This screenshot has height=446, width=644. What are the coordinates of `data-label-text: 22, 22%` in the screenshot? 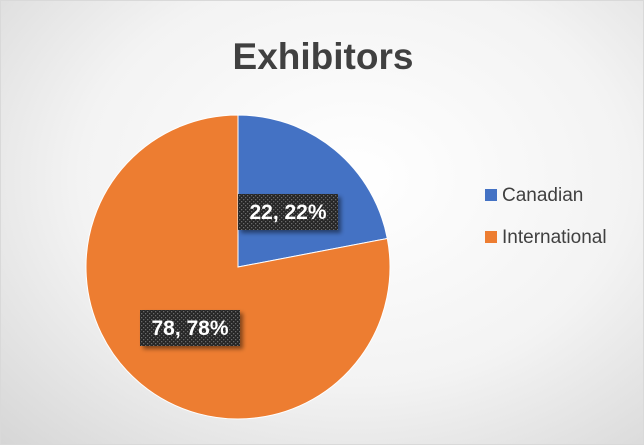 It's located at (287, 212).